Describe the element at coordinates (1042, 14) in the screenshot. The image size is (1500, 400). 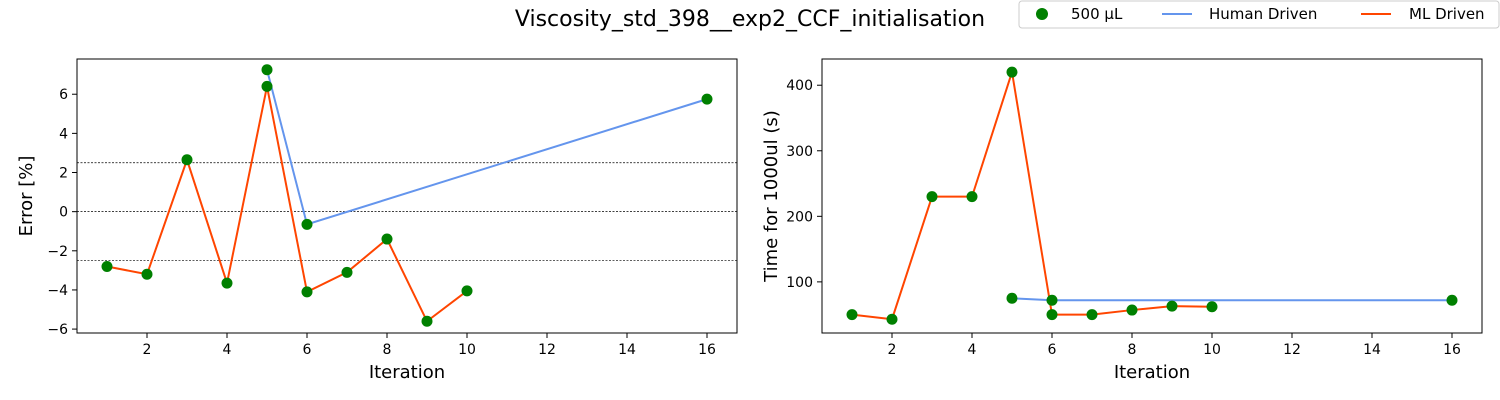
I see `legend-marker-500ul` at that location.